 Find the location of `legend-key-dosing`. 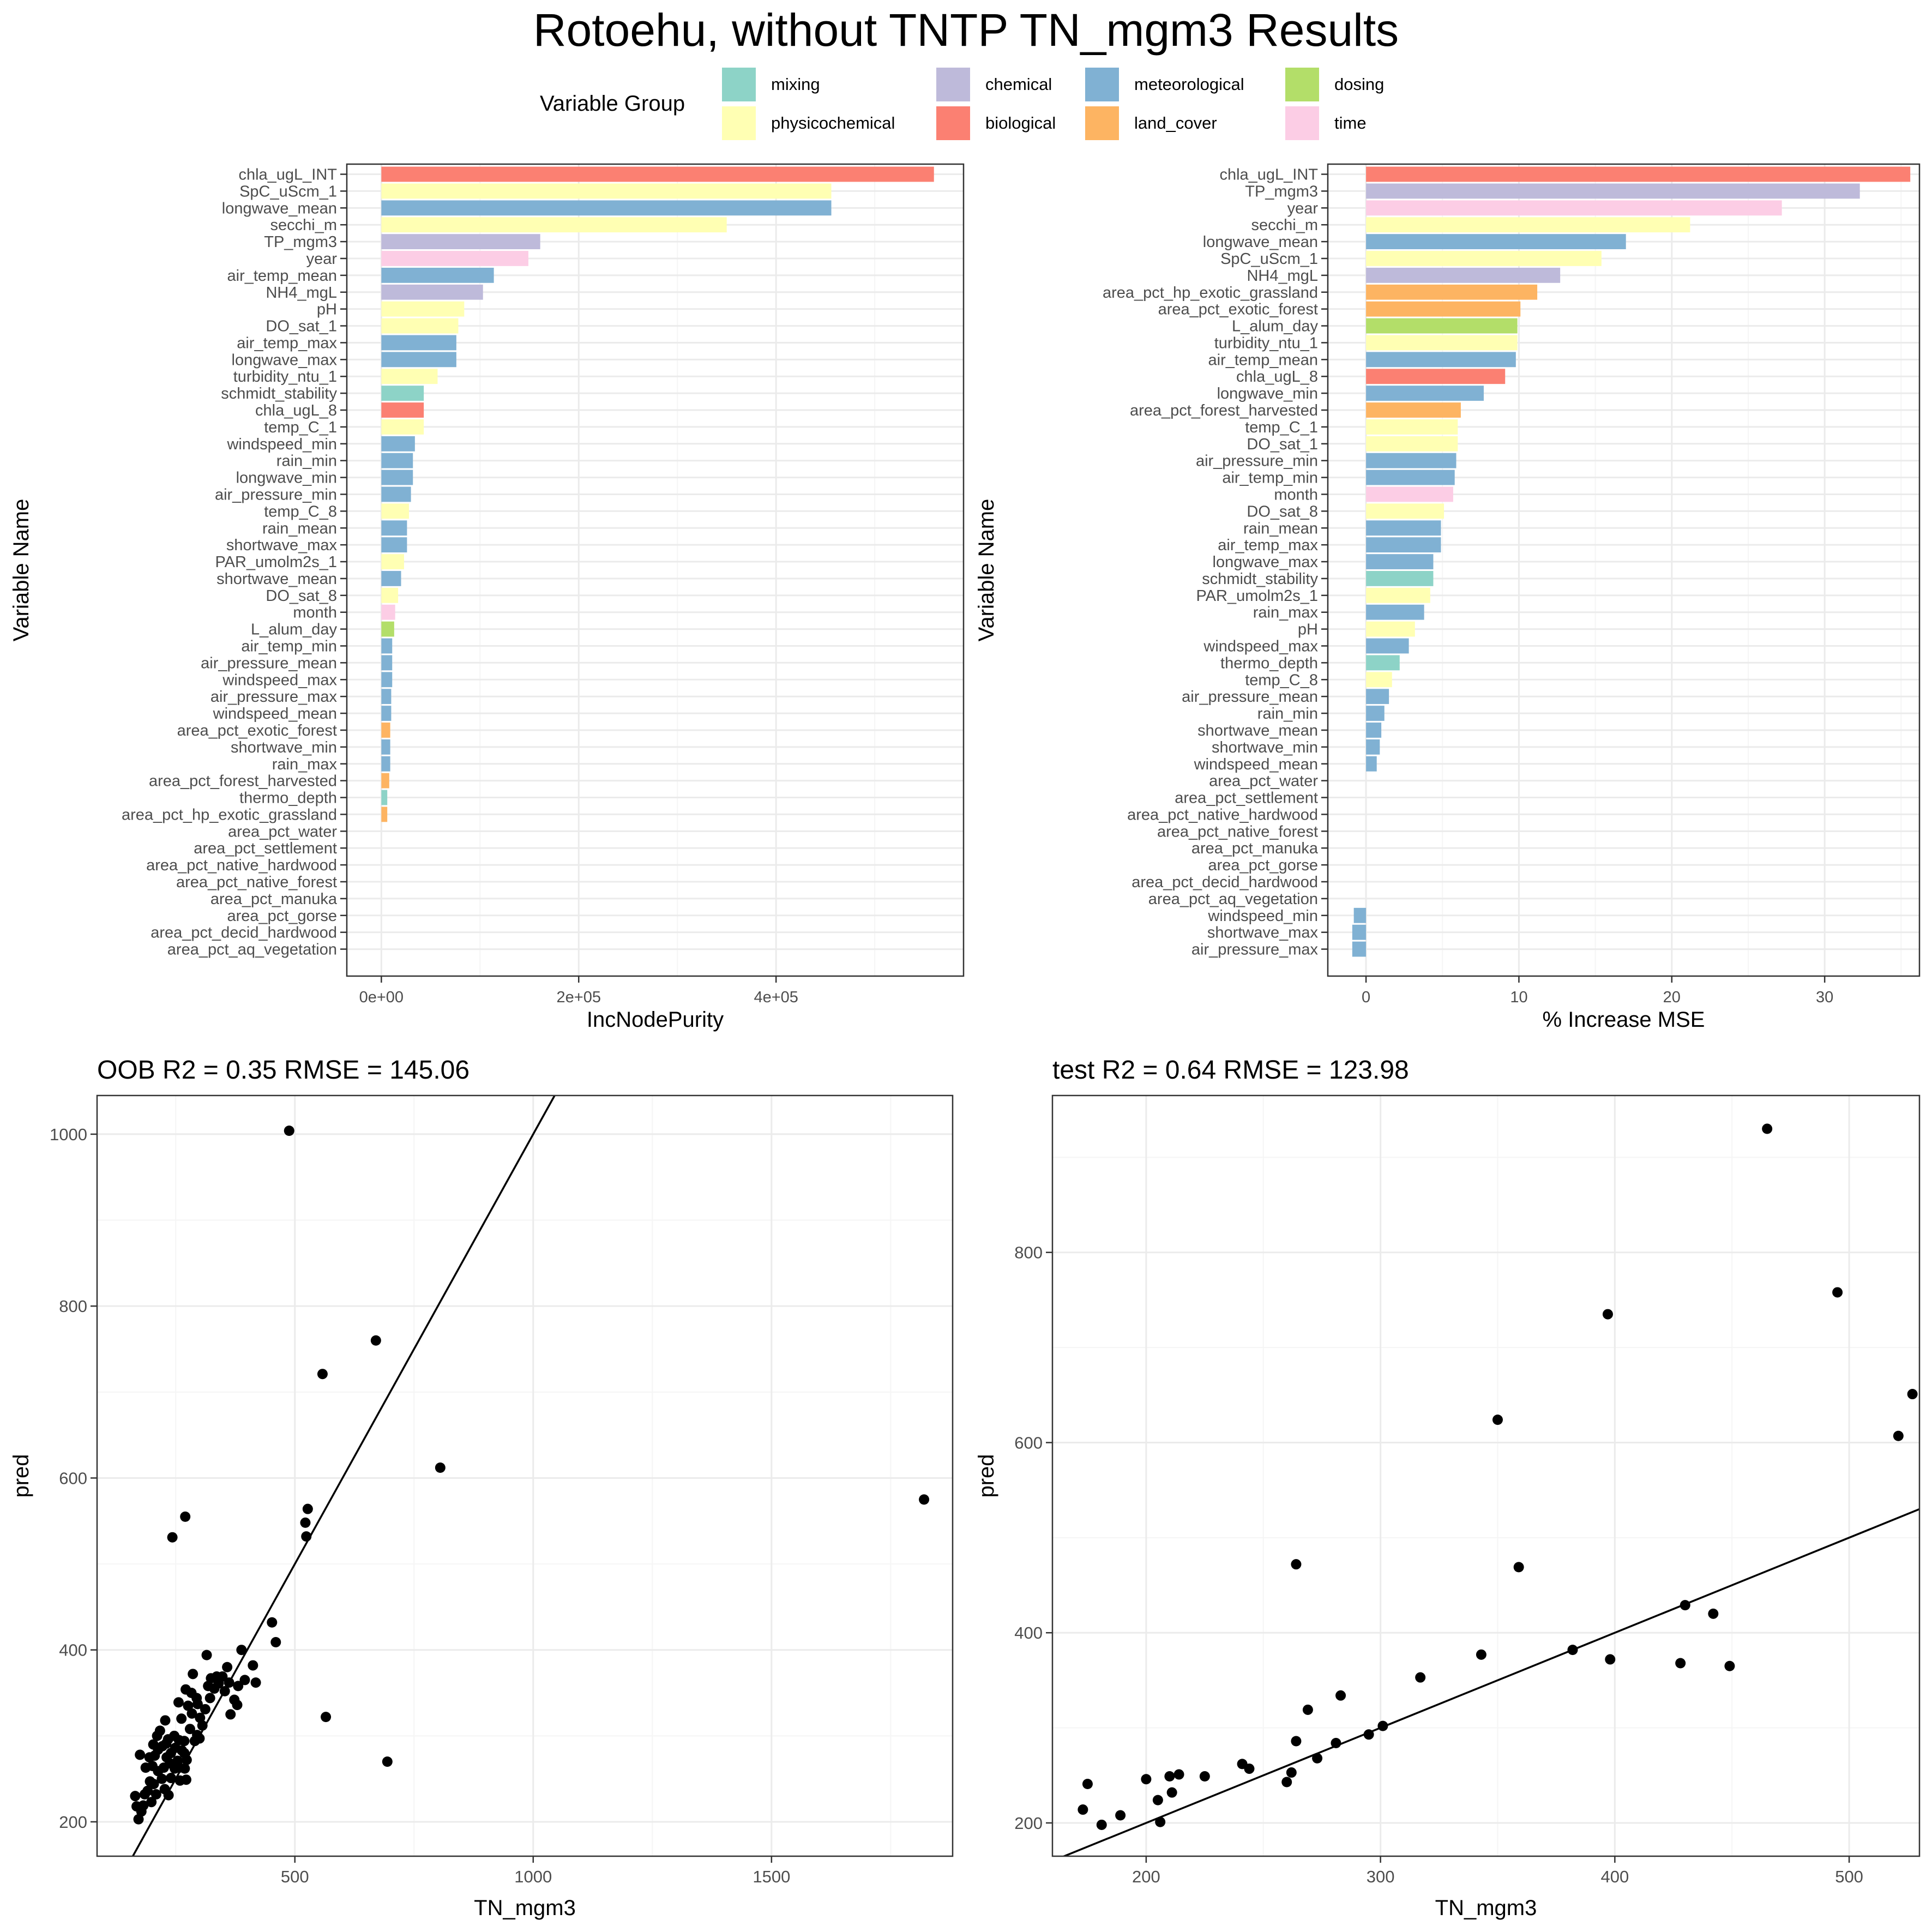

legend-key-dosing is located at coordinates (1302, 84).